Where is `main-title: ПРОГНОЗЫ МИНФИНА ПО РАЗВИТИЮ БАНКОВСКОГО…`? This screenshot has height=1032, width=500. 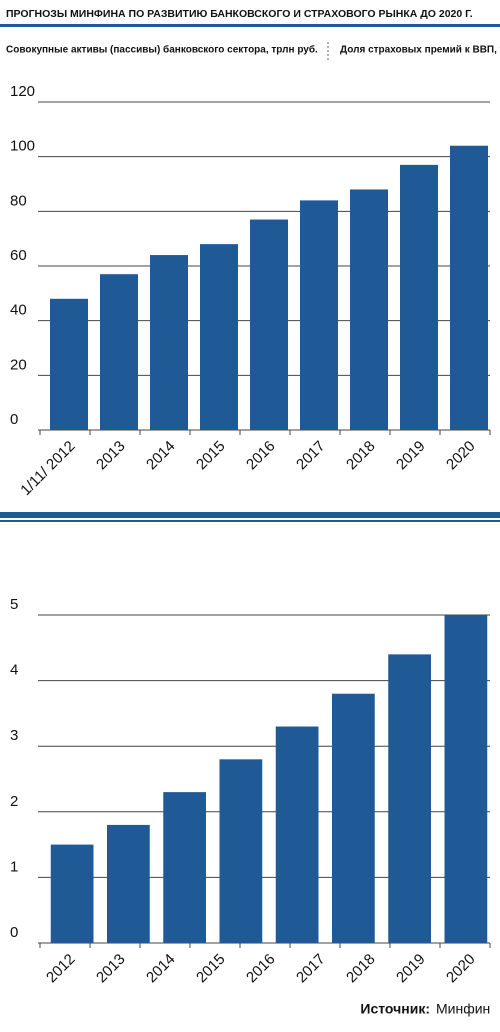
main-title: ПРОГНОЗЫ МИНФИНА ПО РАЗВИТИЮ БАНКОВСКОГО… is located at coordinates (239, 14).